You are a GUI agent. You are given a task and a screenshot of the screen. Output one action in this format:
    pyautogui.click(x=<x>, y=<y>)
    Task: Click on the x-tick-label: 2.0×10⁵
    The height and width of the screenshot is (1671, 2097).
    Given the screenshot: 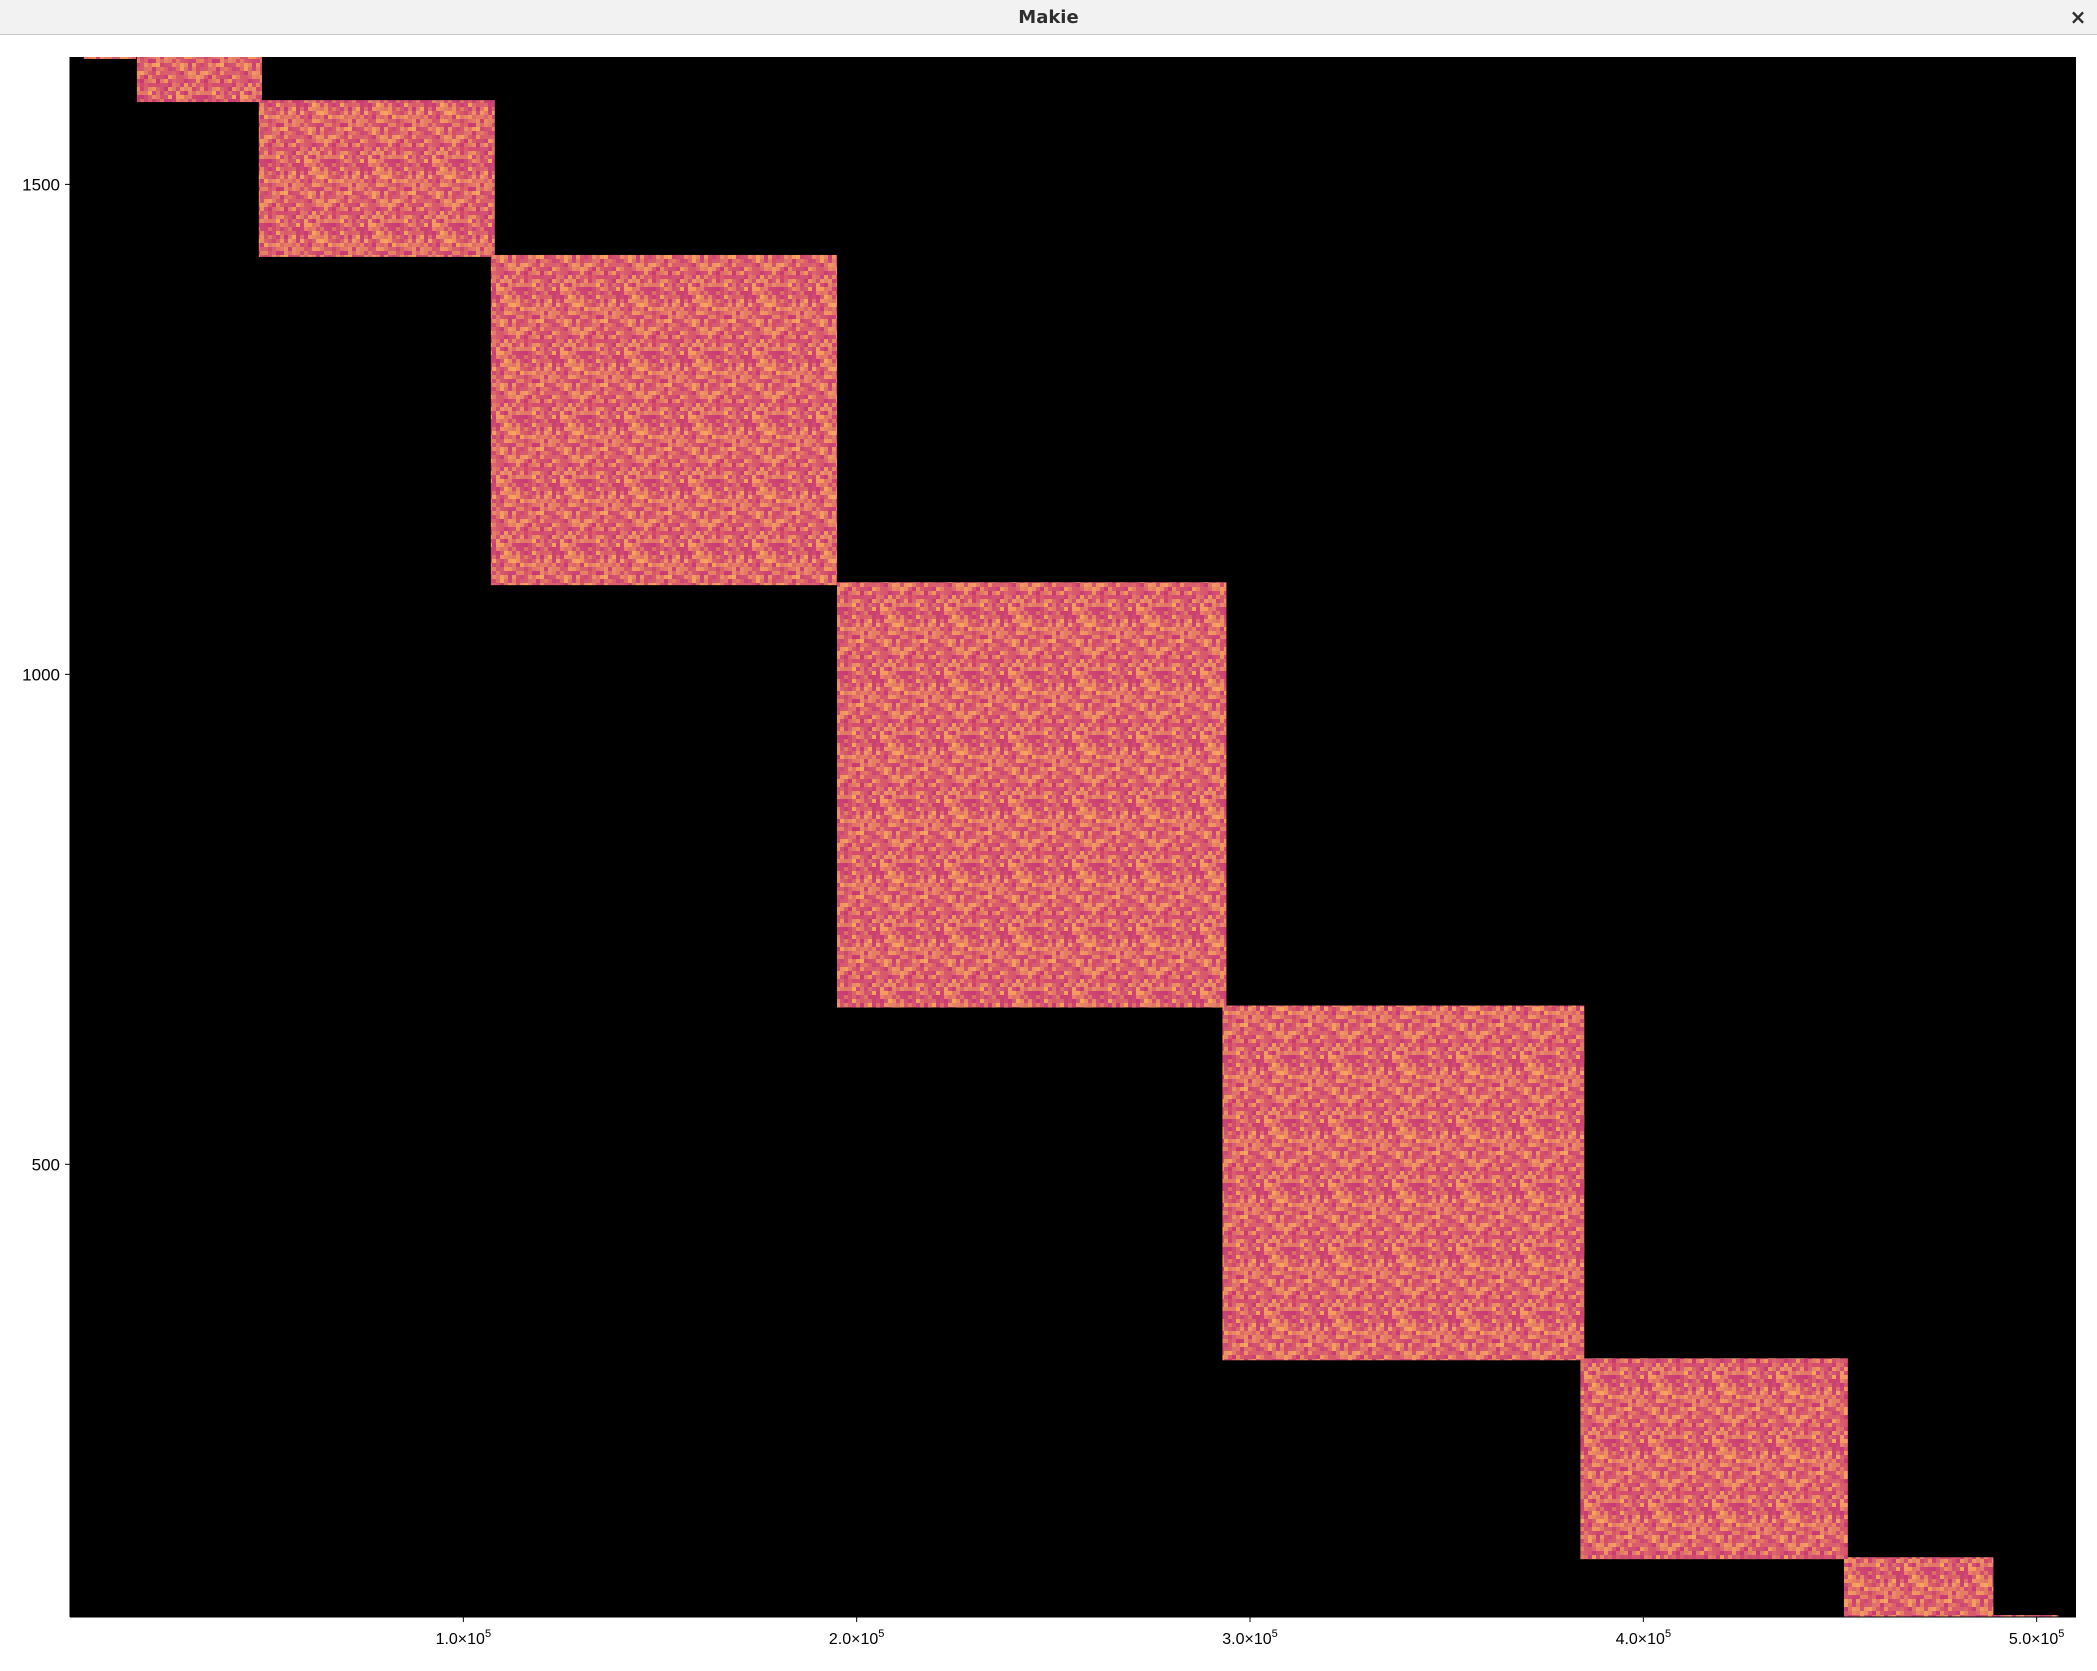 What is the action you would take?
    pyautogui.click(x=857, y=1638)
    